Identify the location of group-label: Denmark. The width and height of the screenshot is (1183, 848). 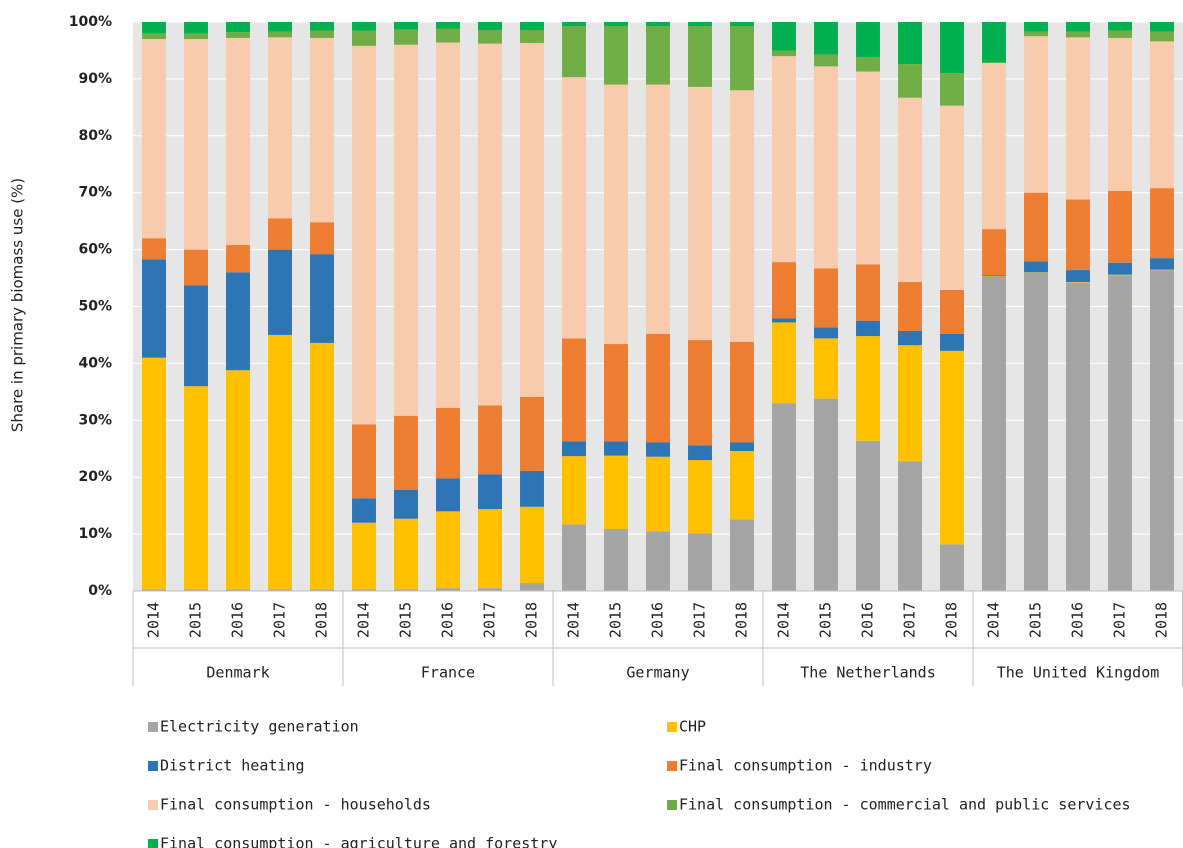
(237, 673).